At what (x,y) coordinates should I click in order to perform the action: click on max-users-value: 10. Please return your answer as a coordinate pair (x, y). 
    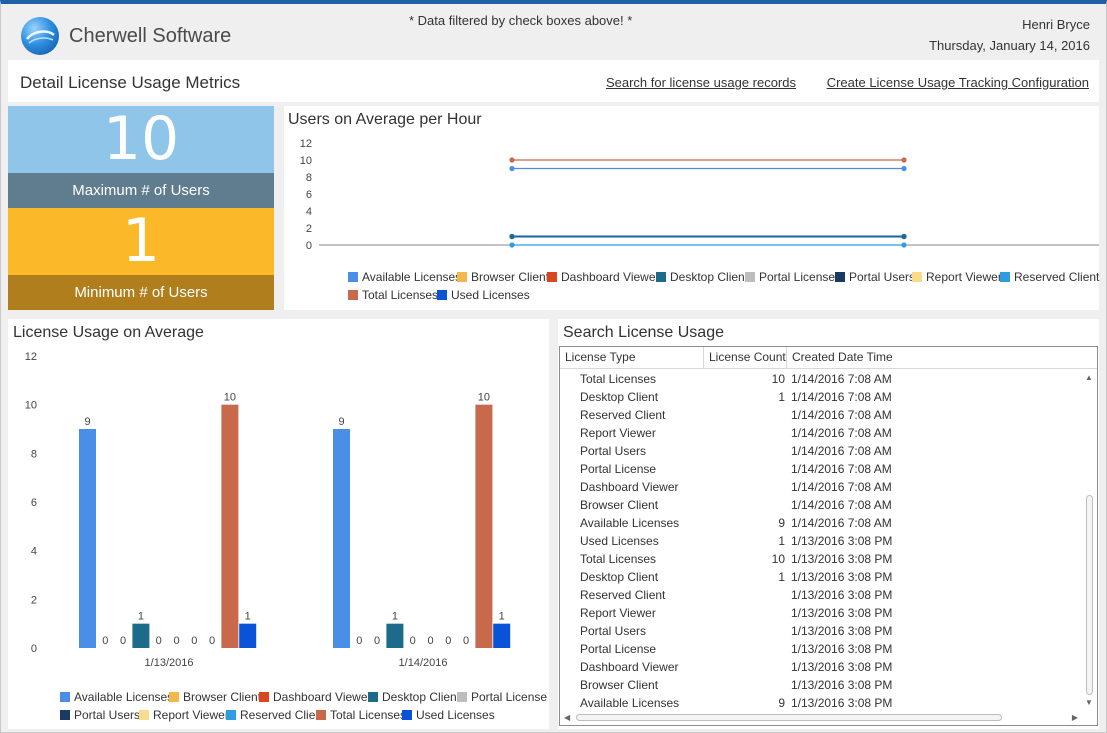
    Looking at the image, I should click on (141, 139).